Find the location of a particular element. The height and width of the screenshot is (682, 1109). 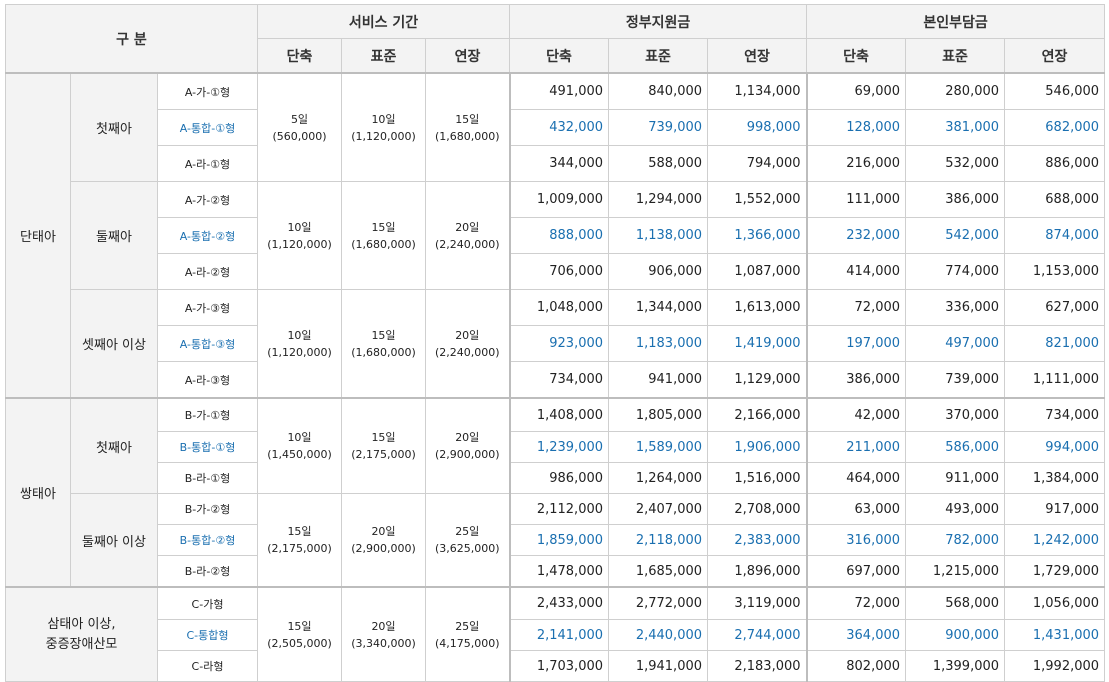

group-label: 쌍태아 is located at coordinates (38, 492).